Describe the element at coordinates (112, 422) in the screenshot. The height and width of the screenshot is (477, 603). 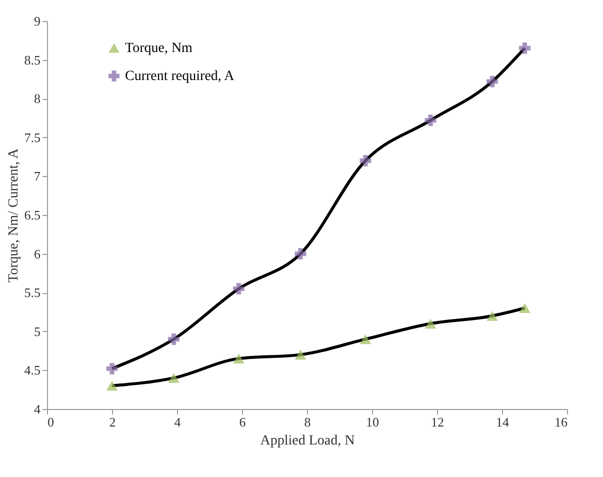
I see `x-tick-label: 2` at that location.